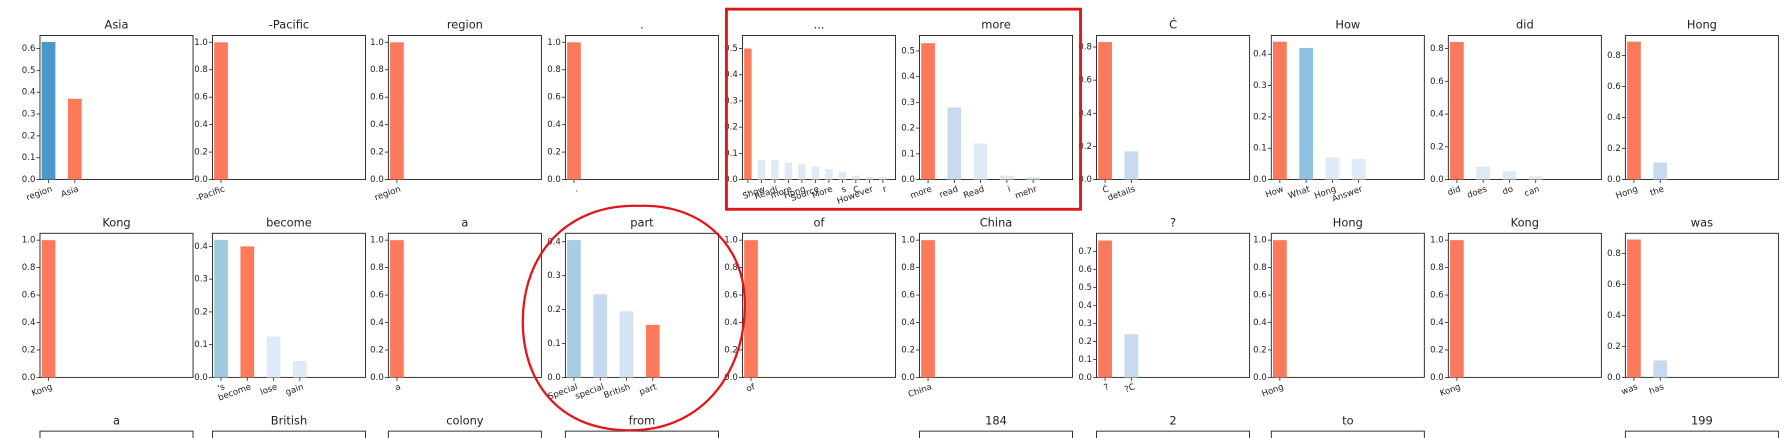 Image resolution: width=1791 pixels, height=438 pixels. Describe the element at coordinates (289, 25) in the screenshot. I see `chart-title: -Pacific` at that location.